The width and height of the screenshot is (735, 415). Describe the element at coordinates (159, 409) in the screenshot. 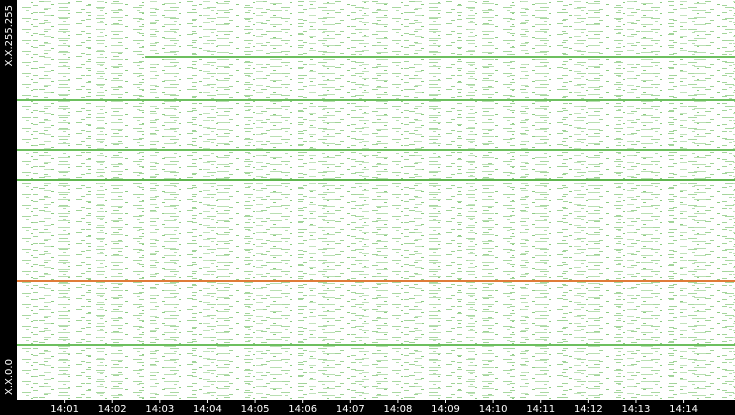

I see `x-tick-label: 14:03` at that location.